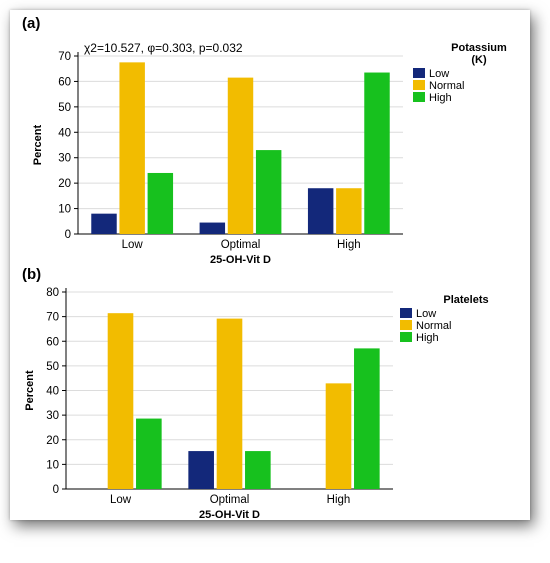 The image size is (550, 563). What do you see at coordinates (229, 403) in the screenshot?
I see `bar-b-optimal-normal` at bounding box center [229, 403].